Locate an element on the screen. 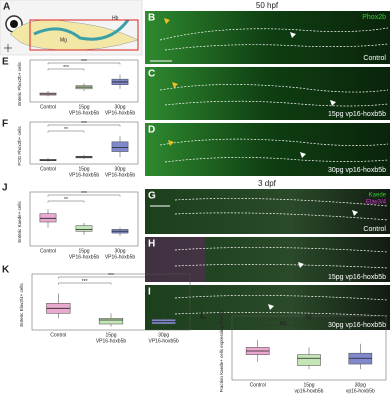 The width and height of the screenshot is (390, 400). panel-letter: F is located at coordinates (5, 124).